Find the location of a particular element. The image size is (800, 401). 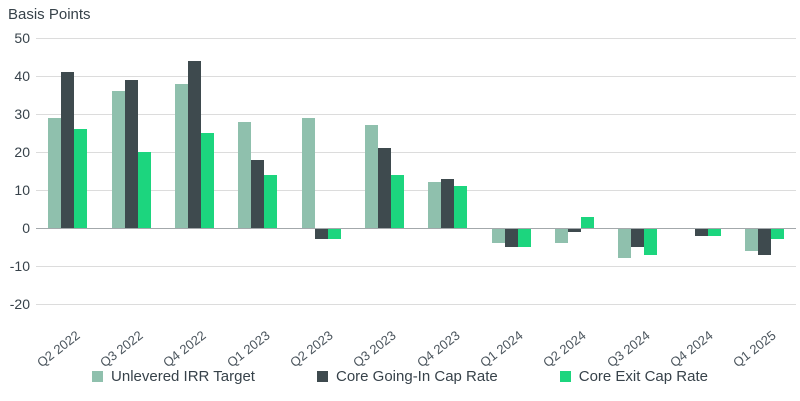

legend-item-1: Core Going-In Cap Rate is located at coordinates (407, 376).